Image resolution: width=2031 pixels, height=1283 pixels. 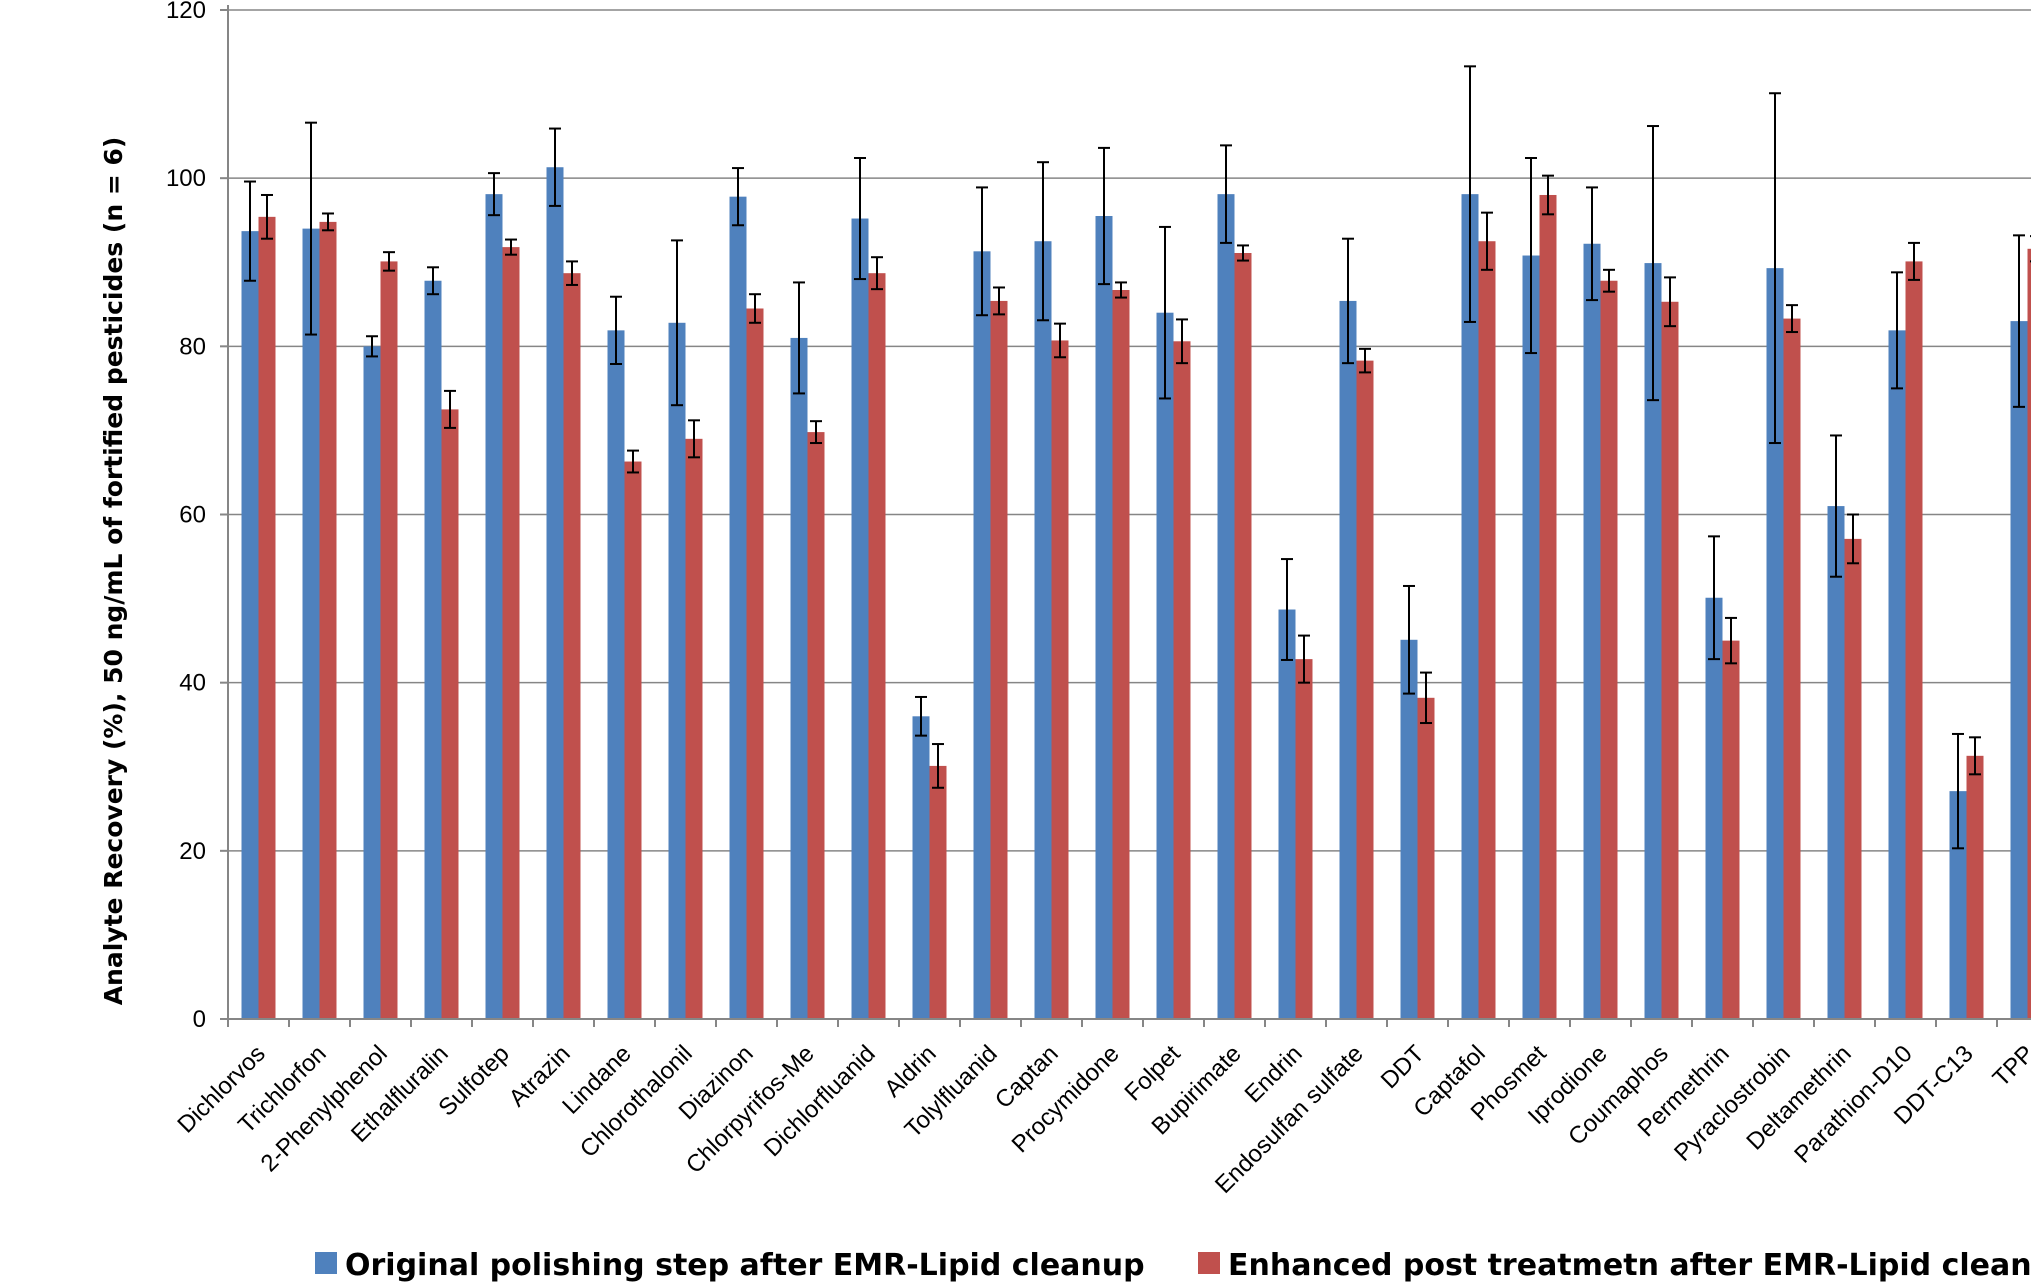 I want to click on x-category-label: DDT, so click(x=1403, y=1067).